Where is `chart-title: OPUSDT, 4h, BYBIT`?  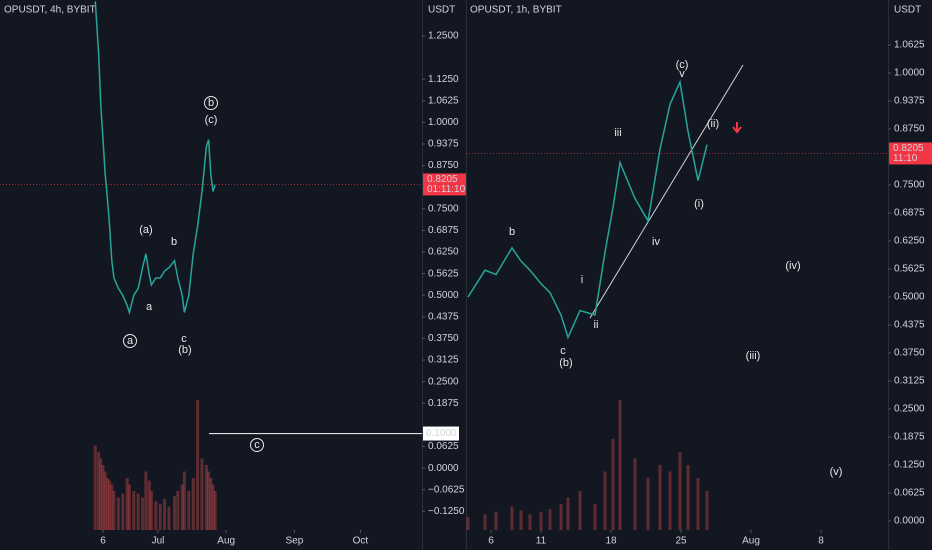 chart-title: OPUSDT, 4h, BYBIT is located at coordinates (50, 10).